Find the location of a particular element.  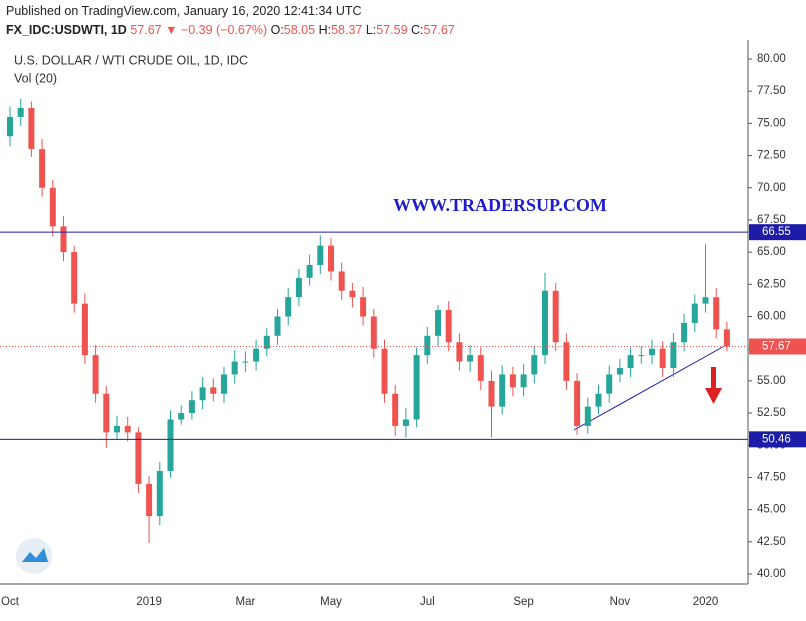

ohlc: O:58.05 H:58.37 L:57.59 C:57.67 is located at coordinates (363, 30).